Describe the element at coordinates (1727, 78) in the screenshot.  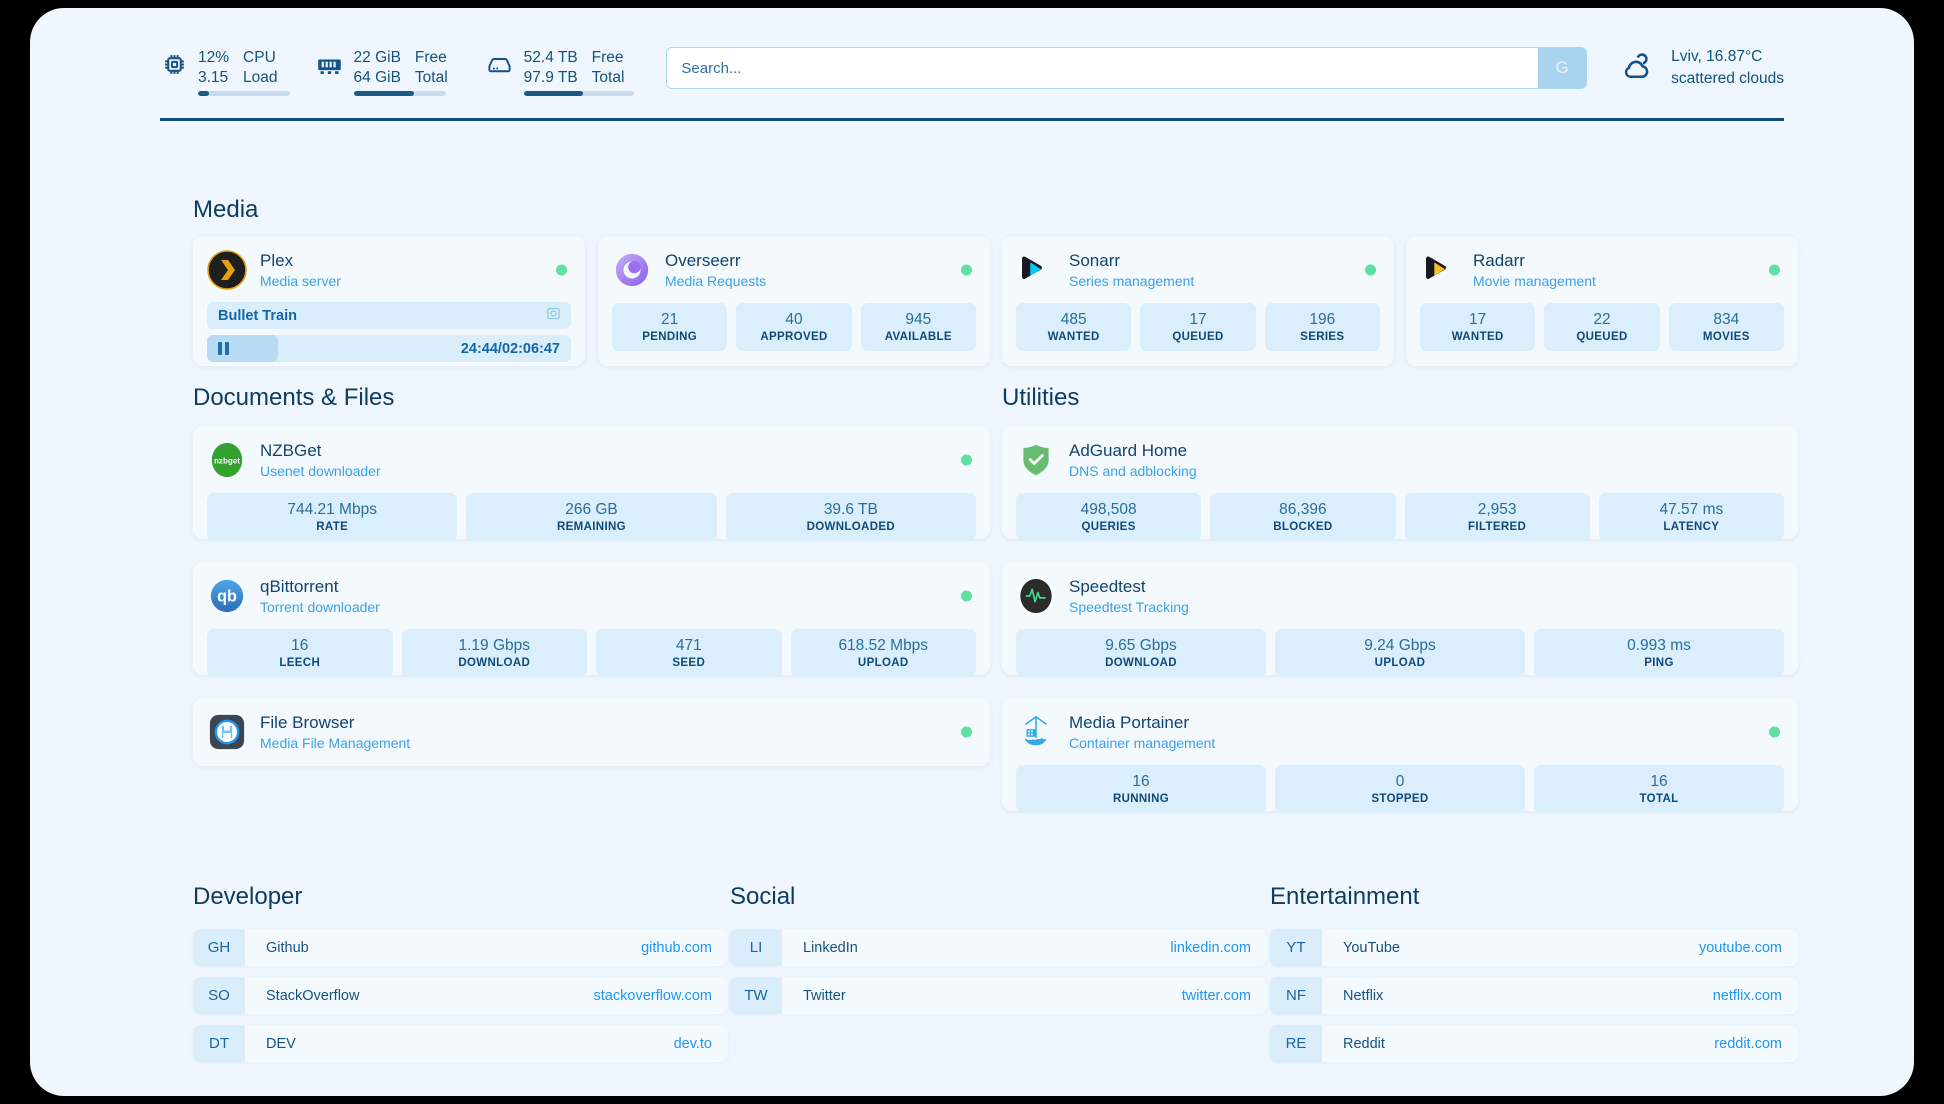
I see `weather-condition: scattered clouds` at that location.